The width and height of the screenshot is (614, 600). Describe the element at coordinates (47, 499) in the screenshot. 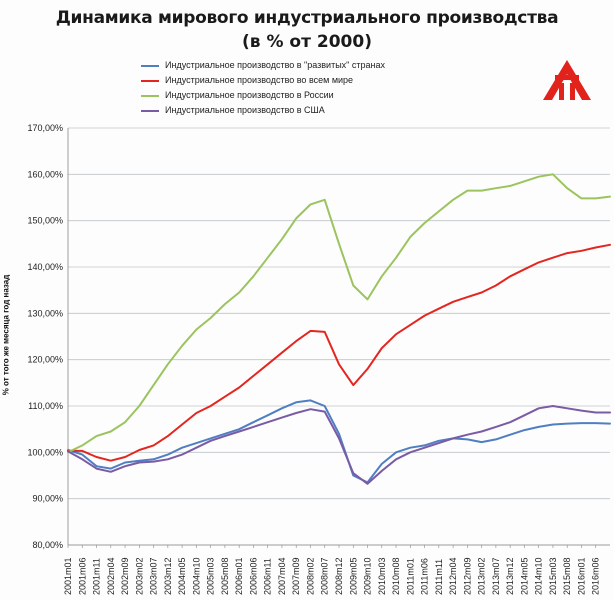

I see `y-tick-label: 90,00%` at that location.